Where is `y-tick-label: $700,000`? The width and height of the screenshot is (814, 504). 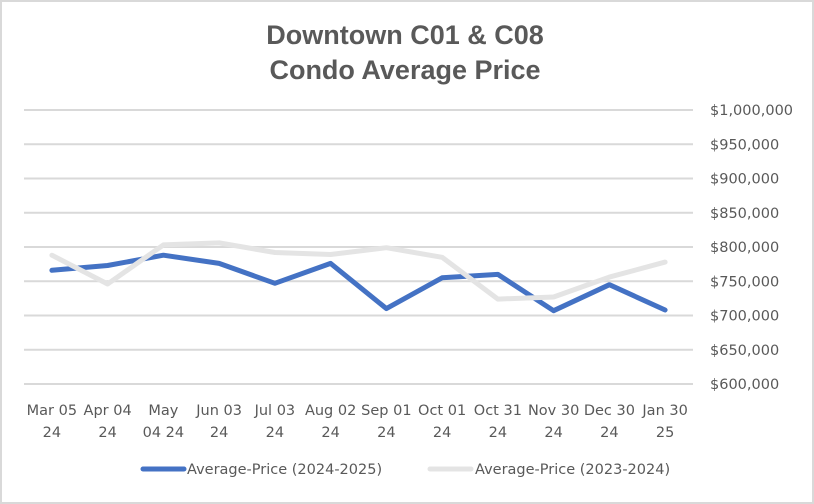
y-tick-label: $700,000 is located at coordinates (744, 317).